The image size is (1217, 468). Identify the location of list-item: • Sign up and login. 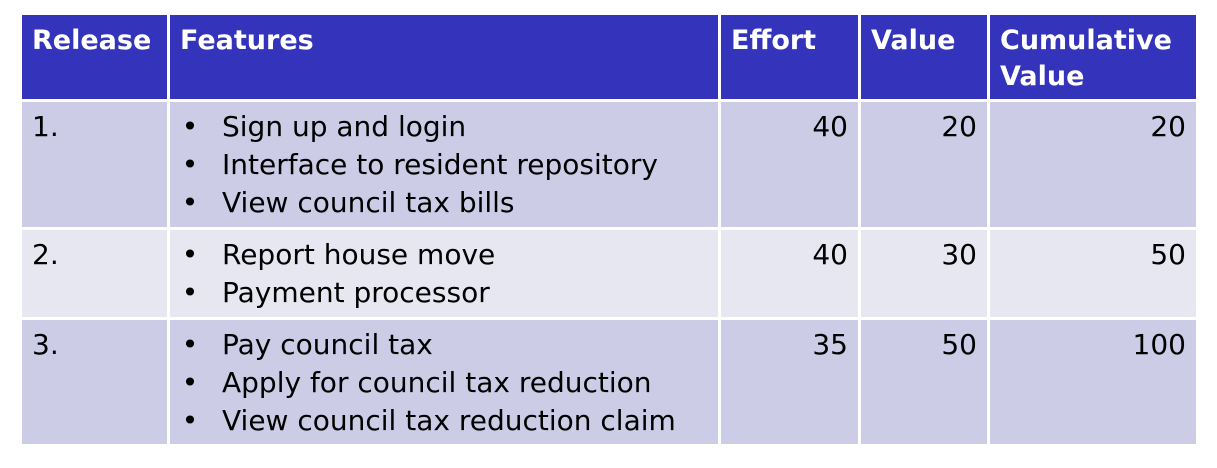
(439, 127).